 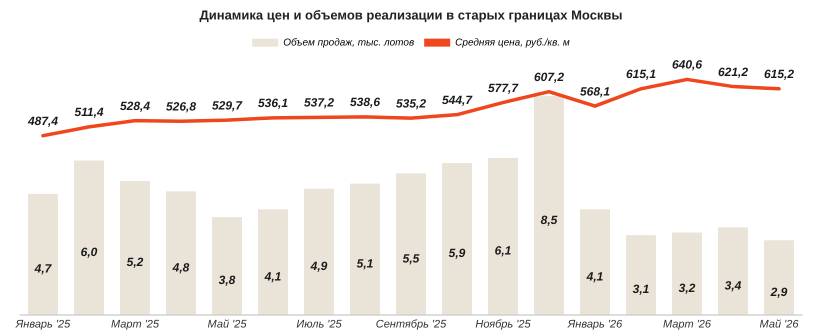 I want to click on x-tick-label: Март '25, so click(x=135, y=324).